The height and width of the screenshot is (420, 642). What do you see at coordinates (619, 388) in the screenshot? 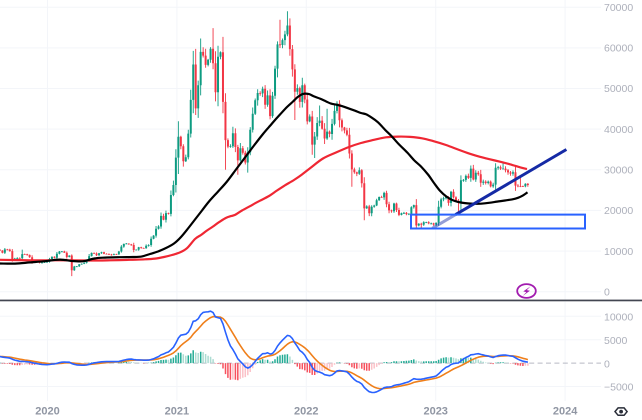
I see `svg-text: −5000` at bounding box center [619, 388].